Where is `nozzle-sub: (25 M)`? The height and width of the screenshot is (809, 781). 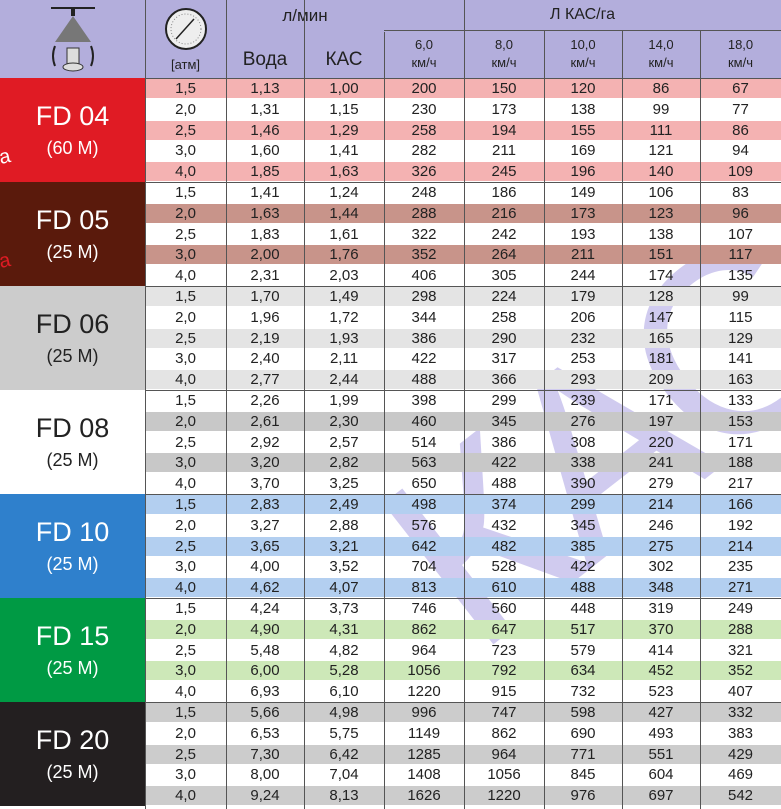
nozzle-sub: (25 M) is located at coordinates (72, 460).